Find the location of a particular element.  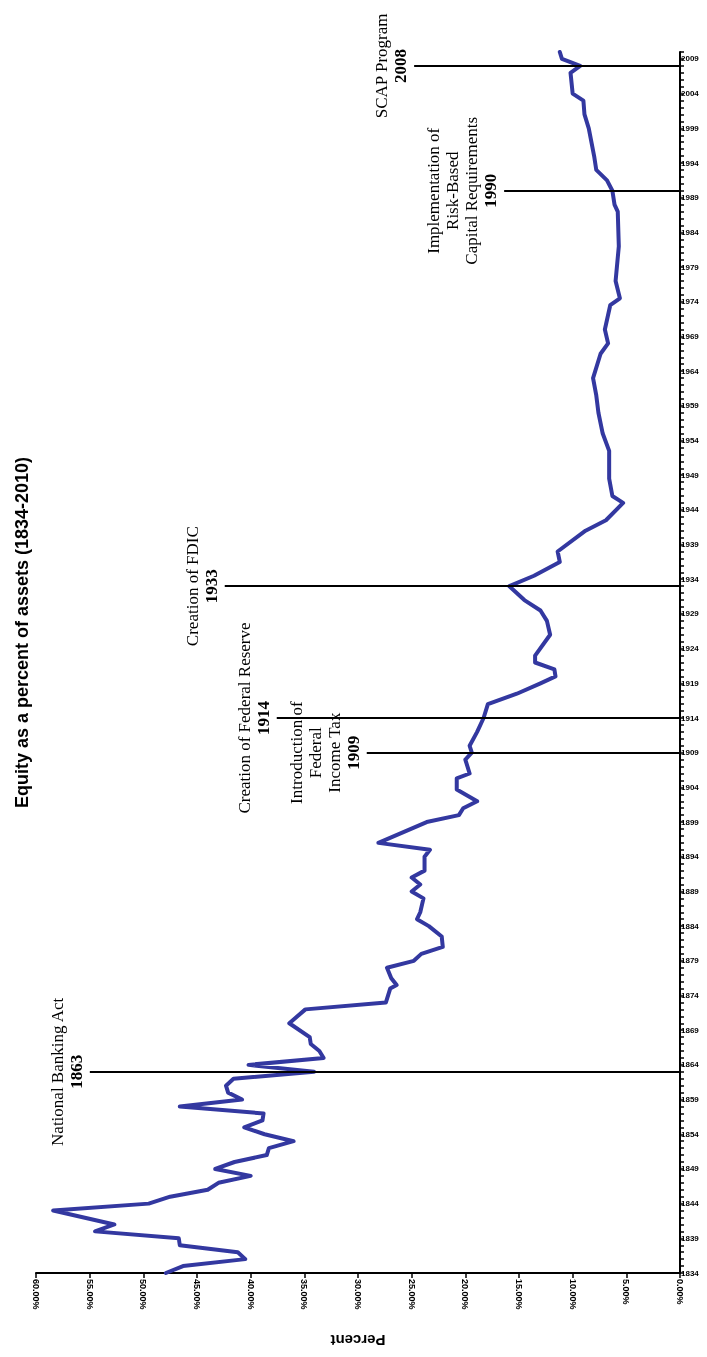

y-tick-label: 1904 is located at coordinates (690, 787).